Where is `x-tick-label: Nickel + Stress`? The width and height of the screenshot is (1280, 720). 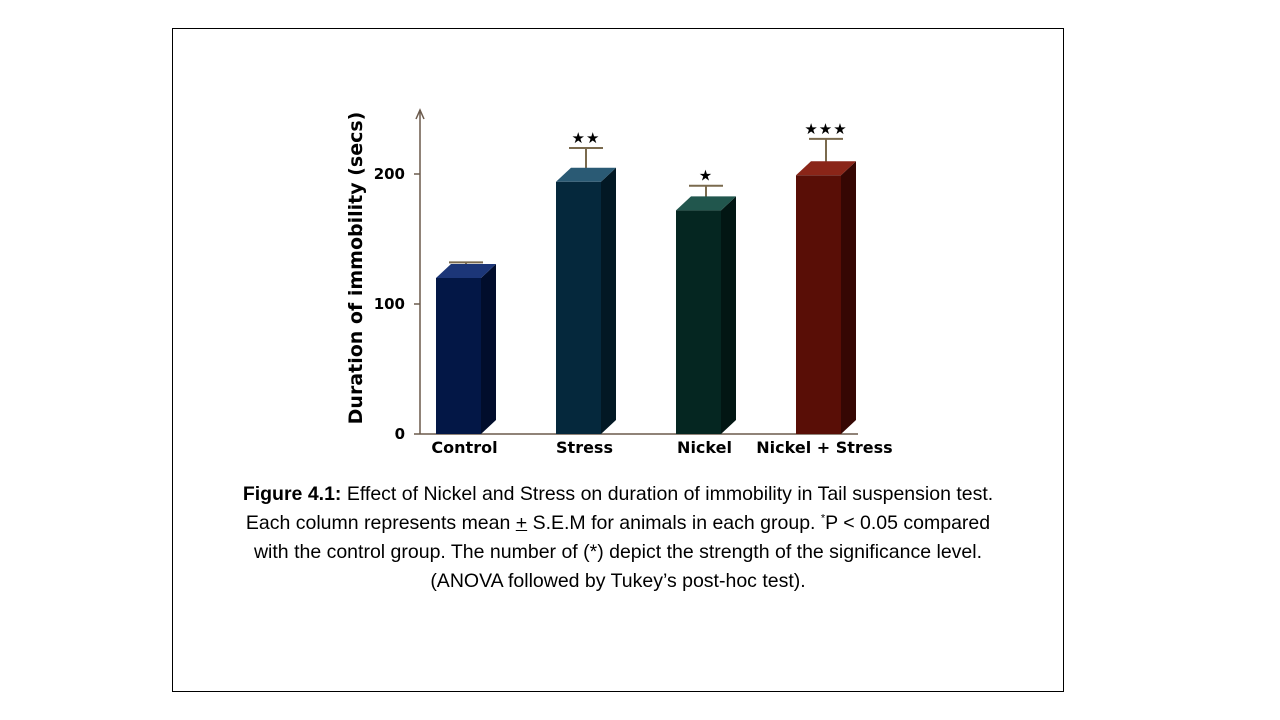 x-tick-label: Nickel + Stress is located at coordinates (824, 447).